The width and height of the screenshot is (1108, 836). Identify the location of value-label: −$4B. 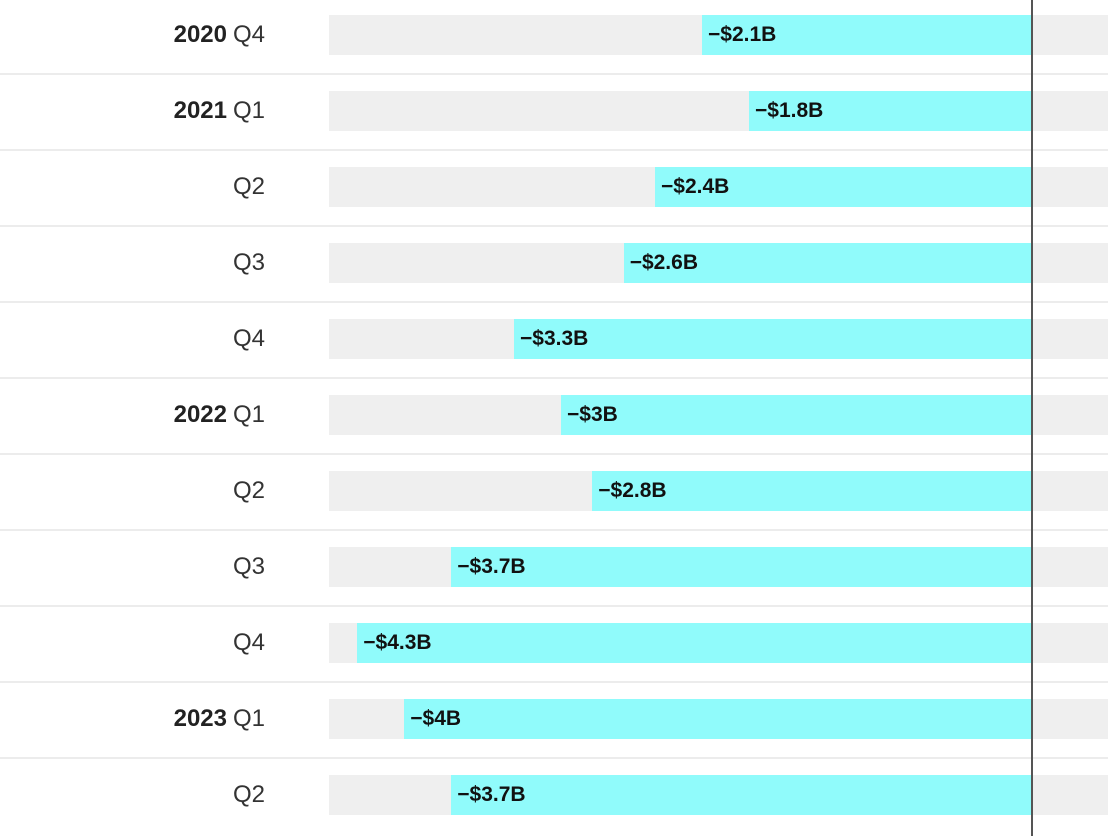
(436, 718).